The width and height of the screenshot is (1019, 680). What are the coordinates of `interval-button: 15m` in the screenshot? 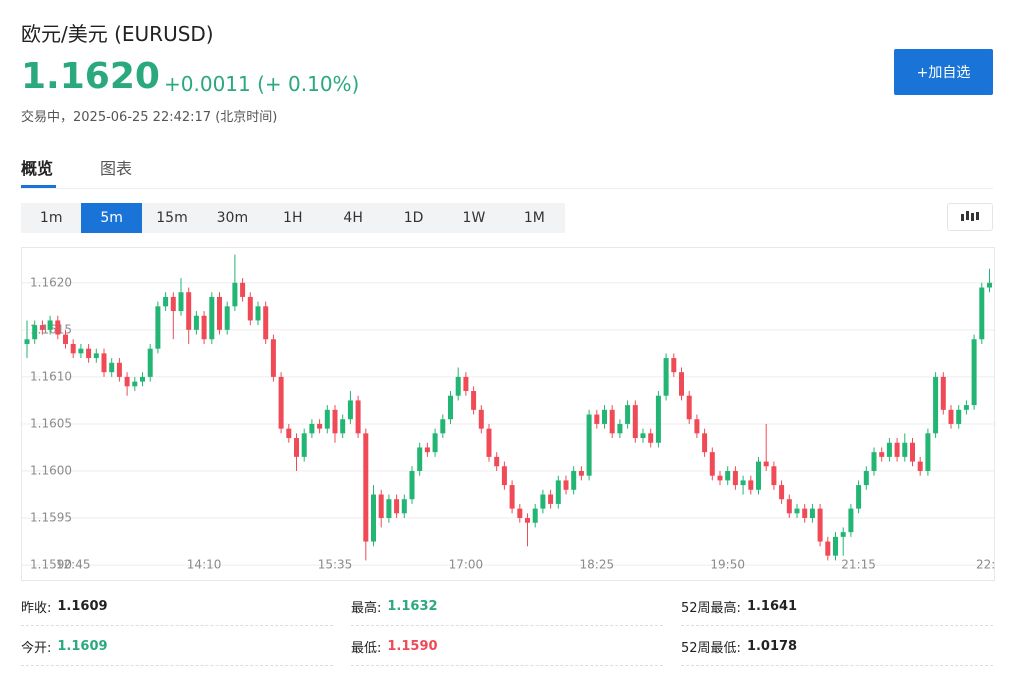 It's located at (172, 218).